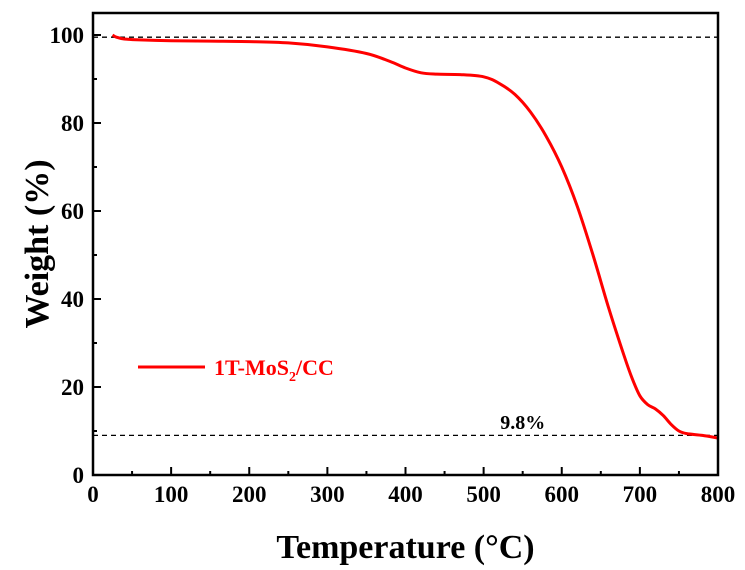 This screenshot has height=570, width=745. Describe the element at coordinates (405, 494) in the screenshot. I see `x-tick-label: 400` at that location.